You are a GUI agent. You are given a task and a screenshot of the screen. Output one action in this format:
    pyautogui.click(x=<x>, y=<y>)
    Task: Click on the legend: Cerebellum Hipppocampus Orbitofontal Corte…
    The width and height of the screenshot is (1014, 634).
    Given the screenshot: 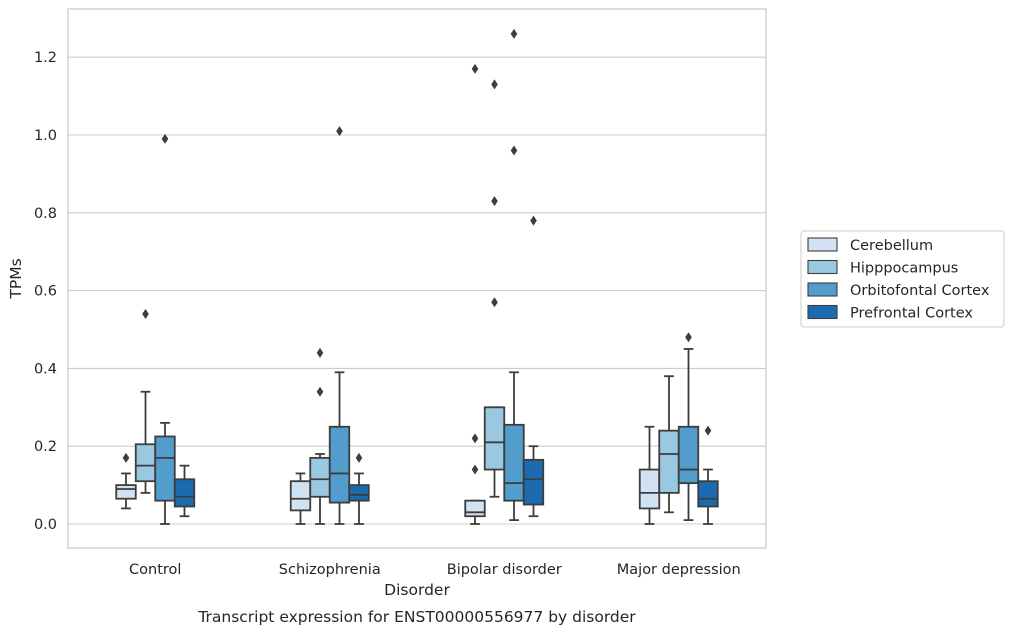 What is the action you would take?
    pyautogui.click(x=902, y=279)
    